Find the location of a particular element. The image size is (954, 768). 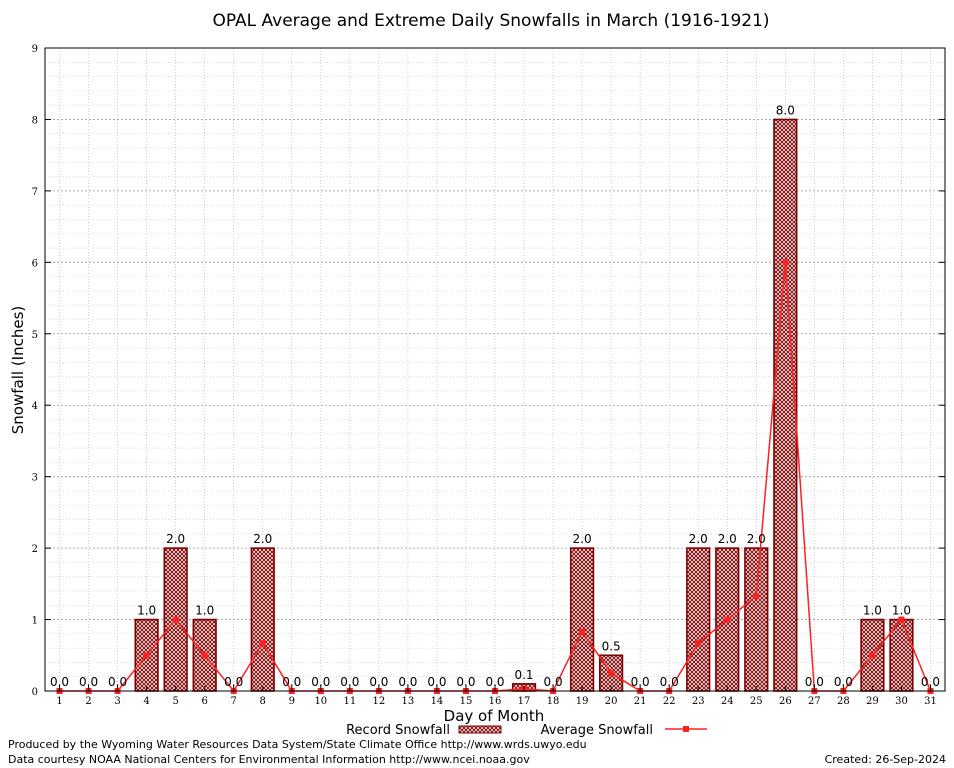

x-tick-label: 26 is located at coordinates (785, 701).